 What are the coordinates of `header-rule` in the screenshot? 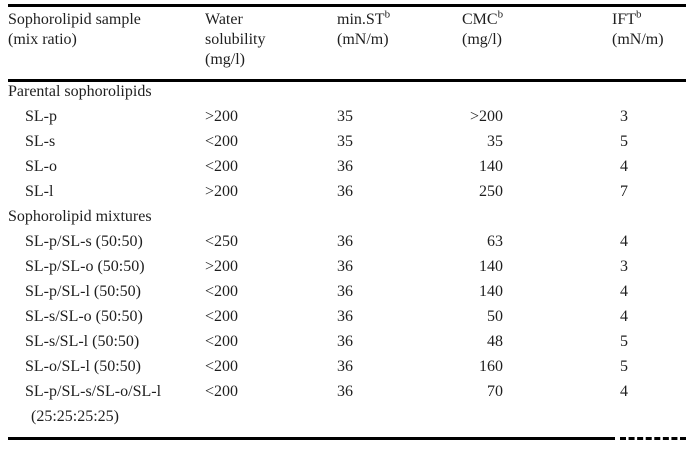 It's located at (347, 80).